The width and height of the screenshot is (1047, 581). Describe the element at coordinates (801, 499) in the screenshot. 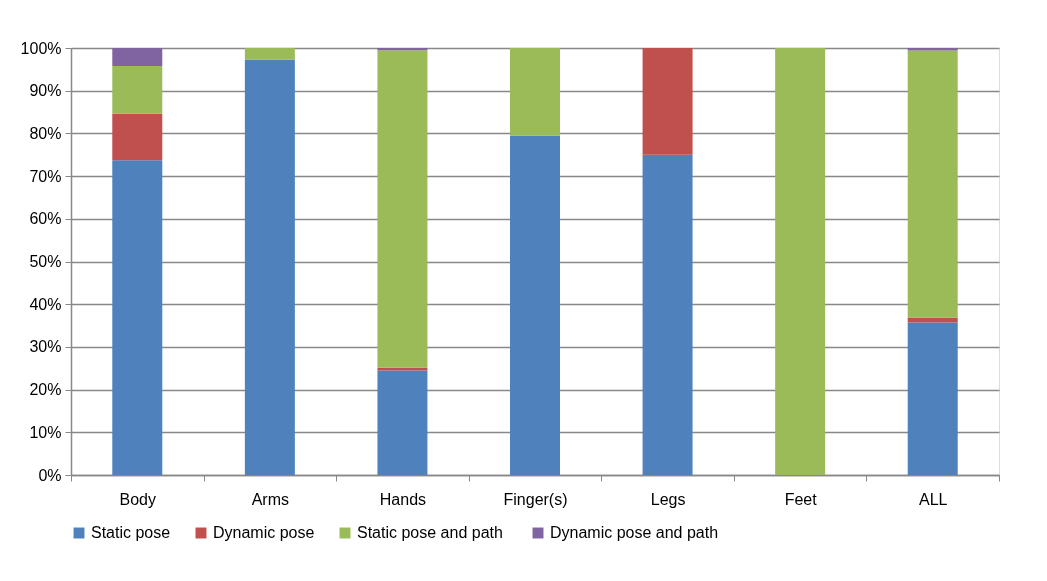

I see `x-tick-label: Feet` at that location.